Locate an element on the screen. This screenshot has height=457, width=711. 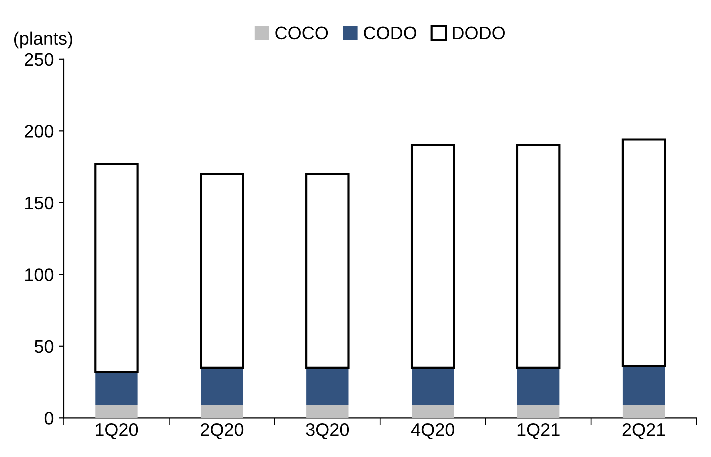
y-tick-label: 100 is located at coordinates (40, 275).